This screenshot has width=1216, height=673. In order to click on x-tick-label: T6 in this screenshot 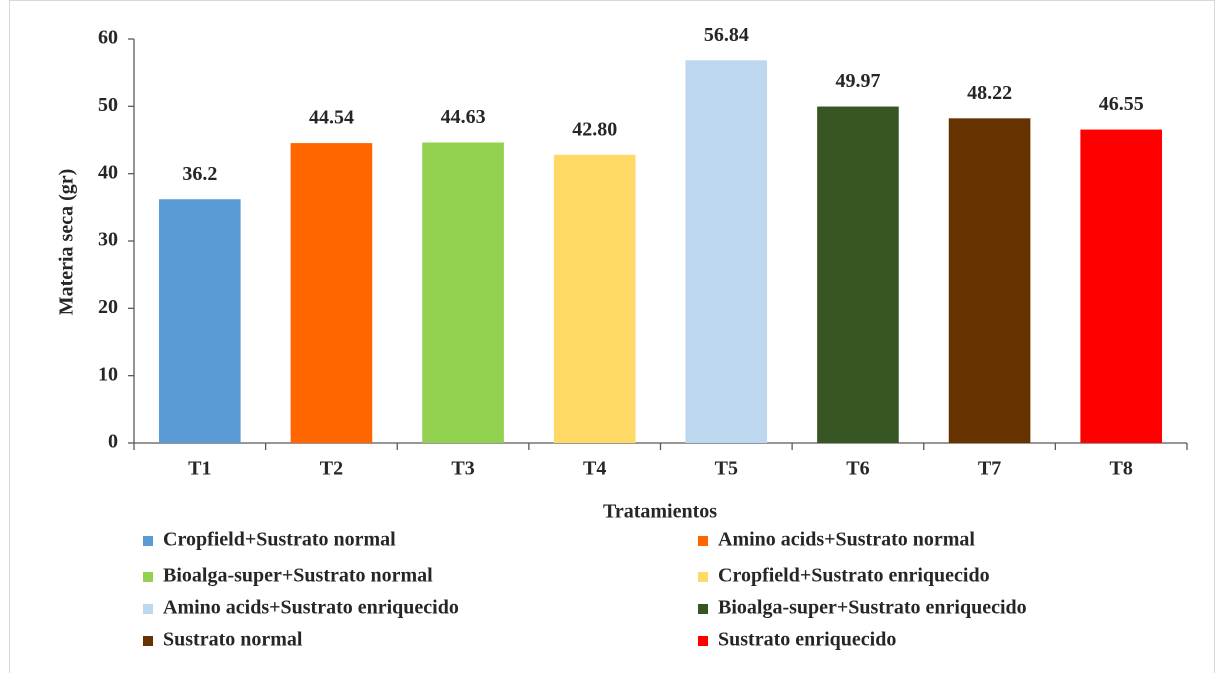, I will do `click(857, 469)`.